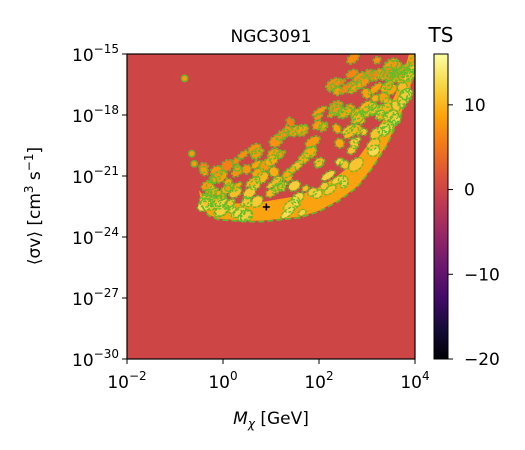 The image size is (525, 450). I want to click on best-fit-marker, so click(266, 207).